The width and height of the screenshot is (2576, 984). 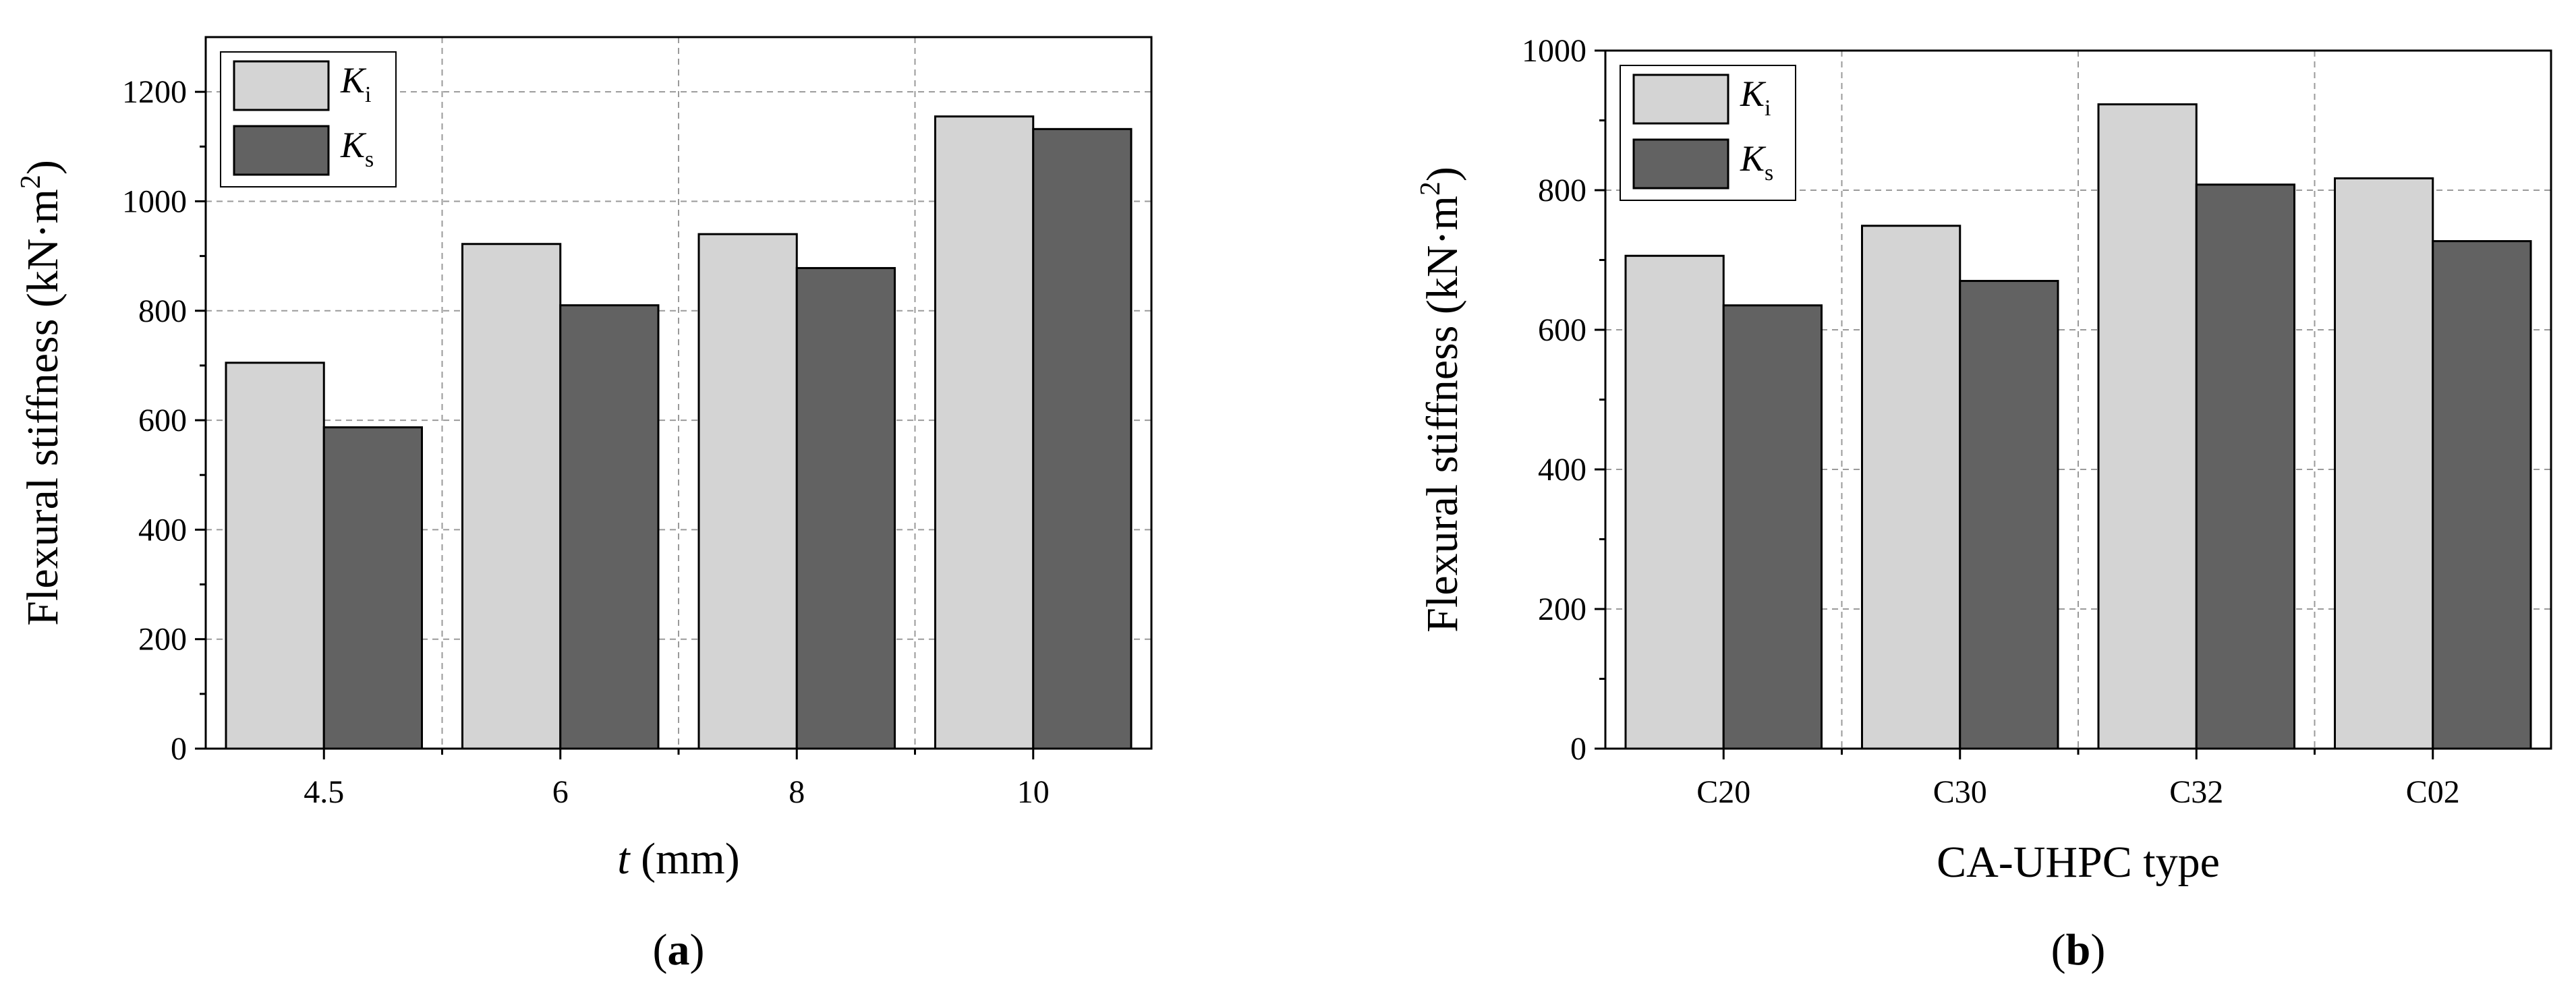 What do you see at coordinates (1723, 792) in the screenshot?
I see `x-tick-label: C20` at bounding box center [1723, 792].